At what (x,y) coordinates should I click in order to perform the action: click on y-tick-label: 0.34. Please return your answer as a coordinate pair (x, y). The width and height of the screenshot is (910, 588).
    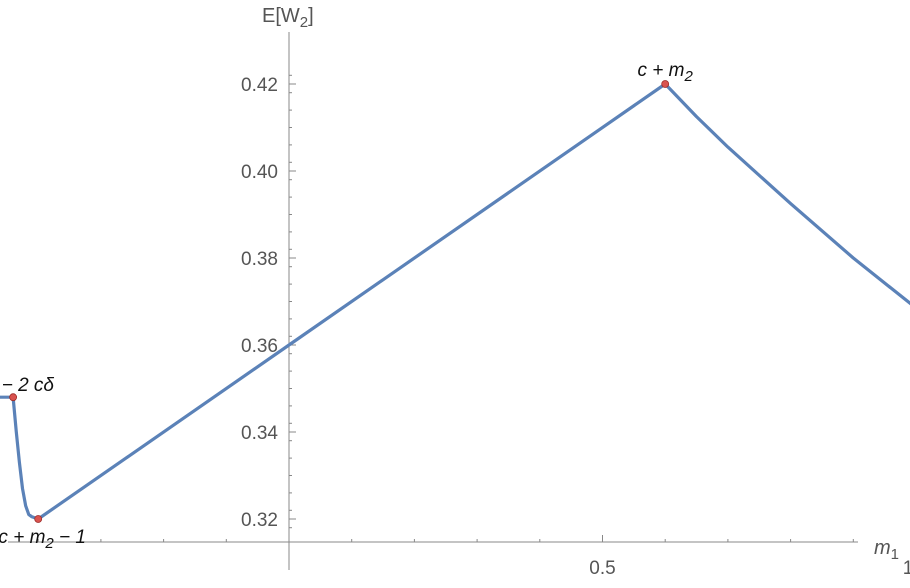
    Looking at the image, I should click on (259, 433).